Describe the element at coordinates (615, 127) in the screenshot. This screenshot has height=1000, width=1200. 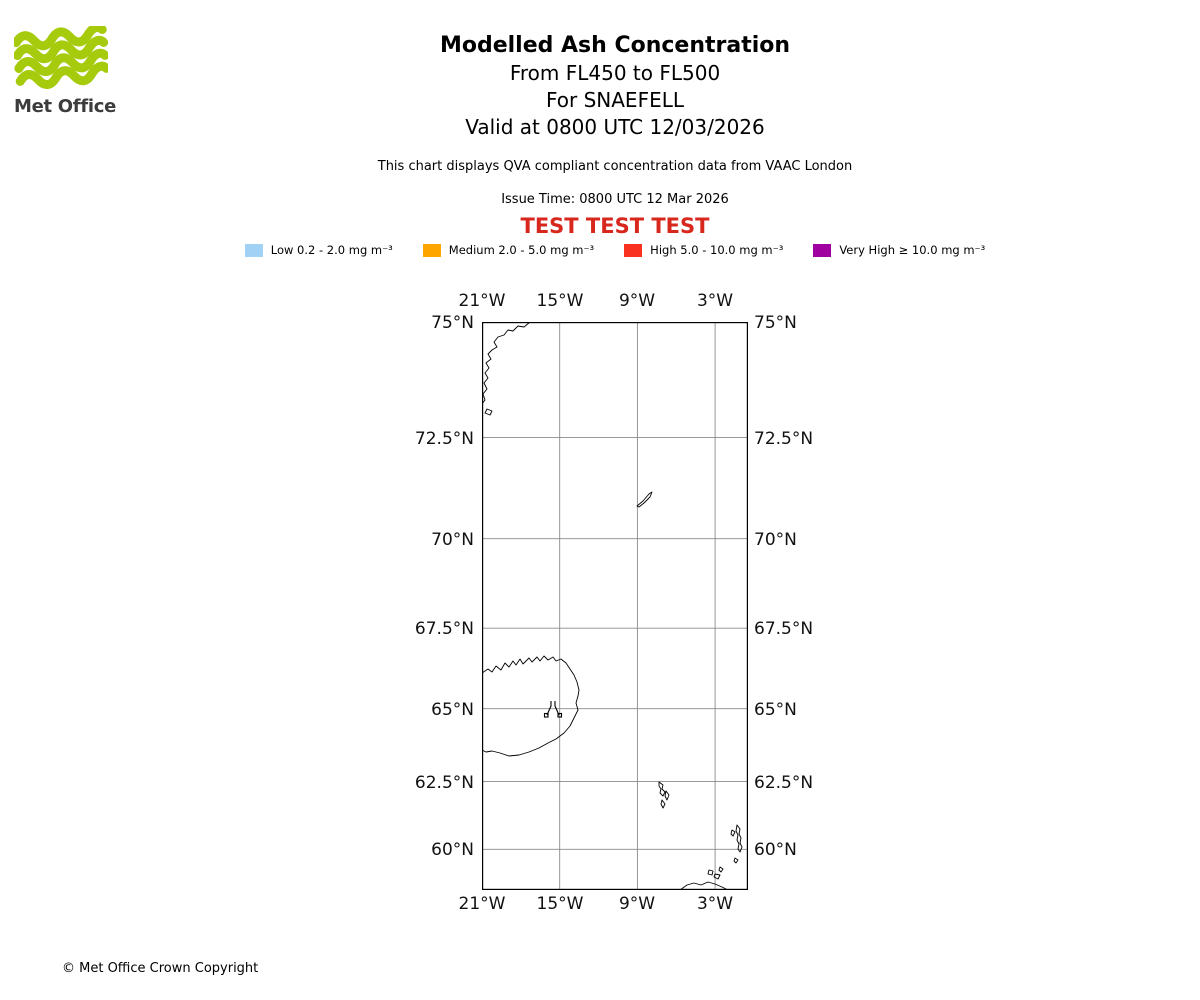
I see `subtitle-valid-time: Valid at 0800 UTC 12/03/2026` at that location.